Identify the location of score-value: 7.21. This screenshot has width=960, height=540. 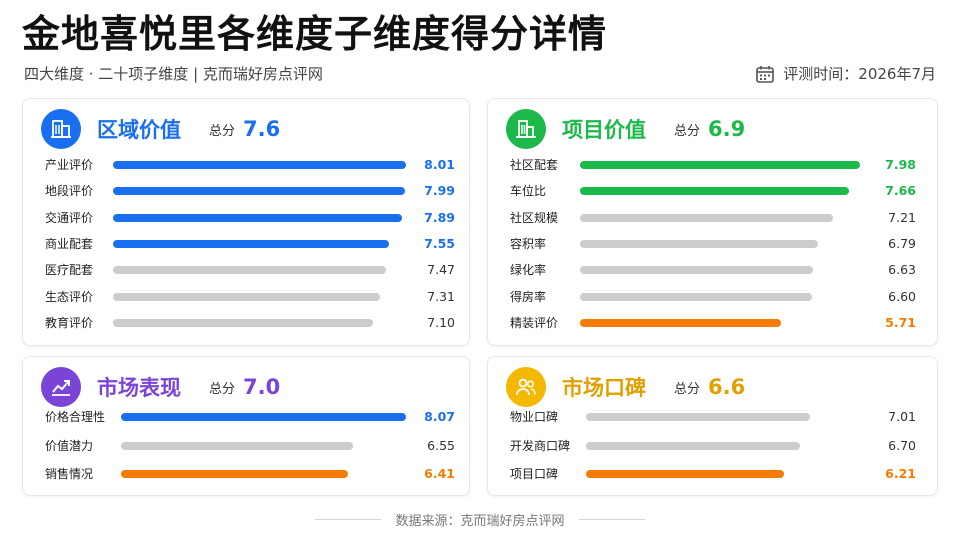
(902, 217).